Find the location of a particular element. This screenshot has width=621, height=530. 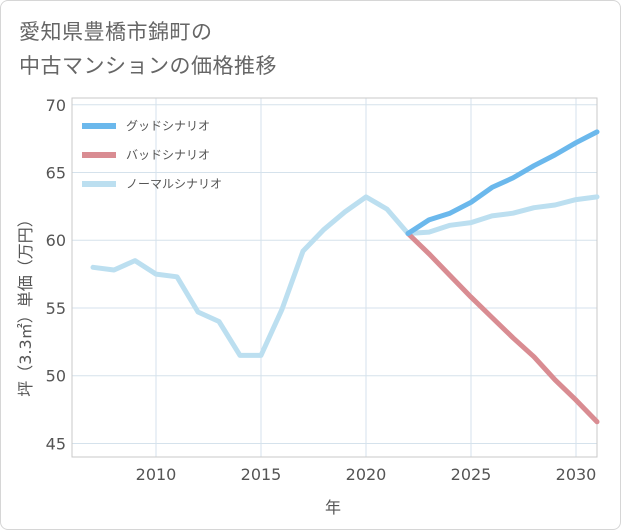

x-tick-label: 2015 is located at coordinates (261, 474).